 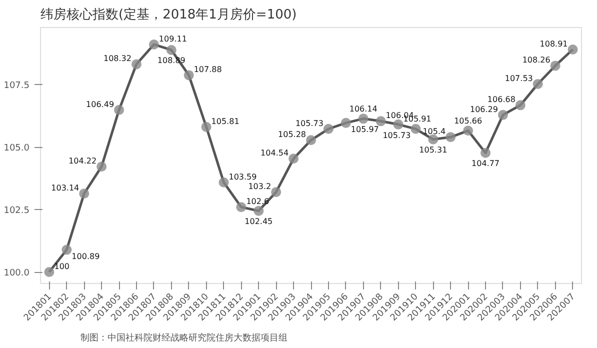 I want to click on data-label: 105.97, so click(x=364, y=129).